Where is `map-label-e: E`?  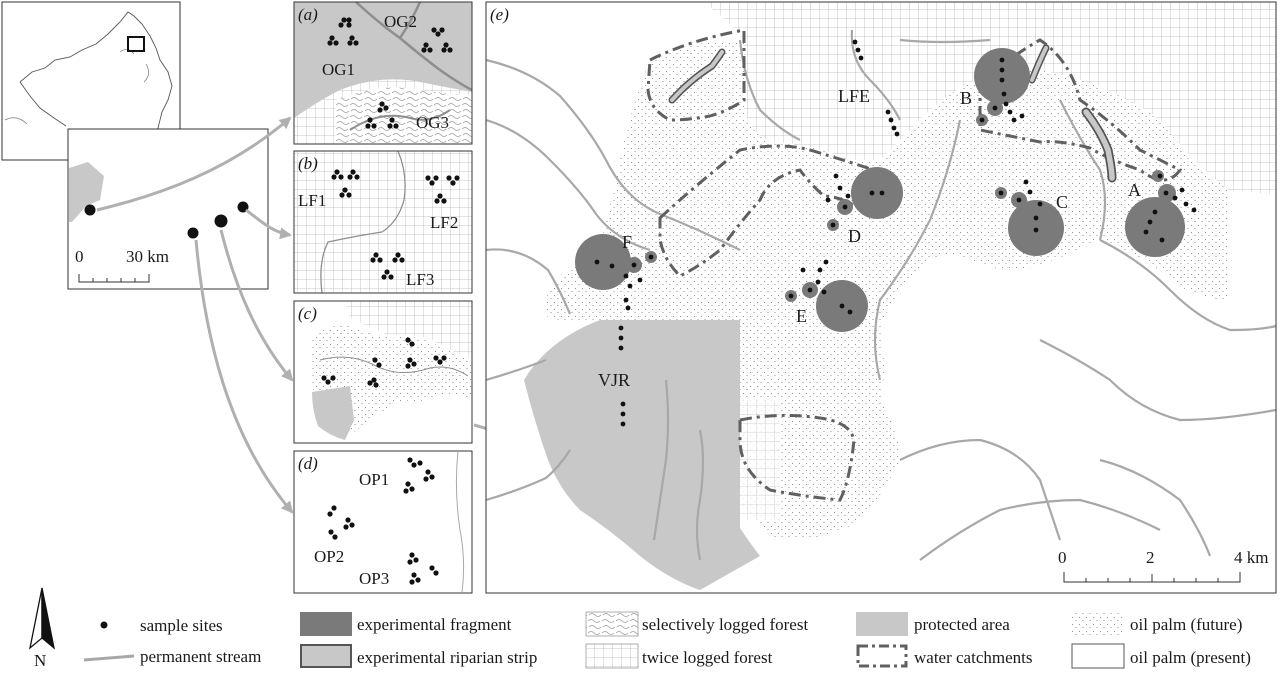
map-label-e: E is located at coordinates (801, 316).